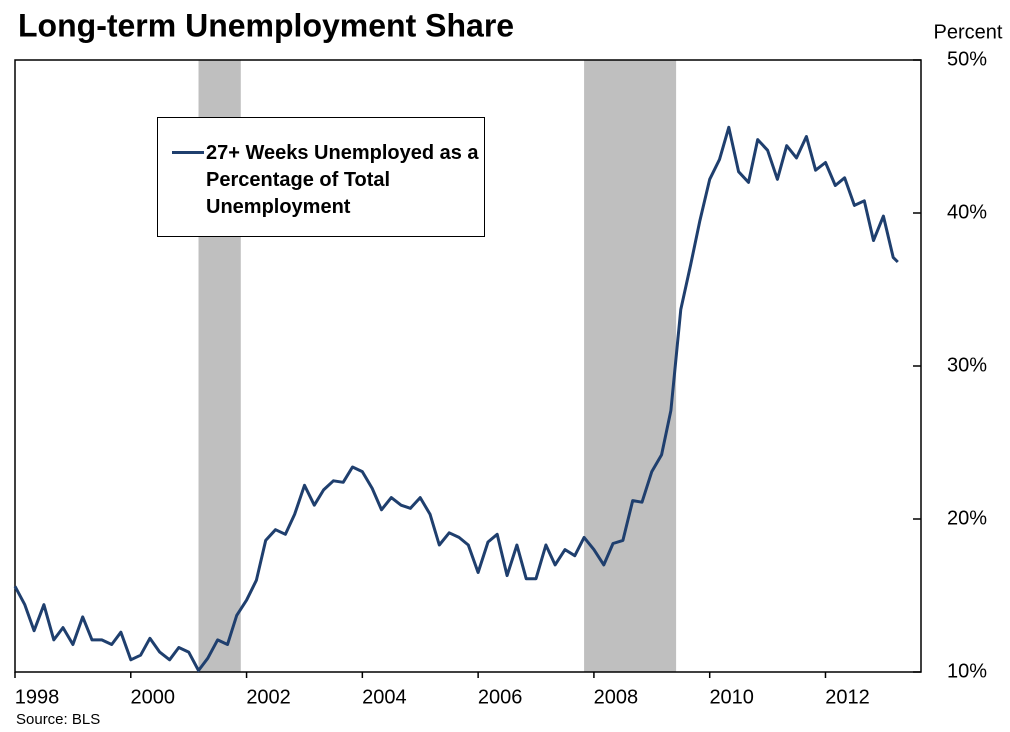 The height and width of the screenshot is (732, 1010). What do you see at coordinates (630, 366) in the screenshot?
I see `recession-shade` at bounding box center [630, 366].